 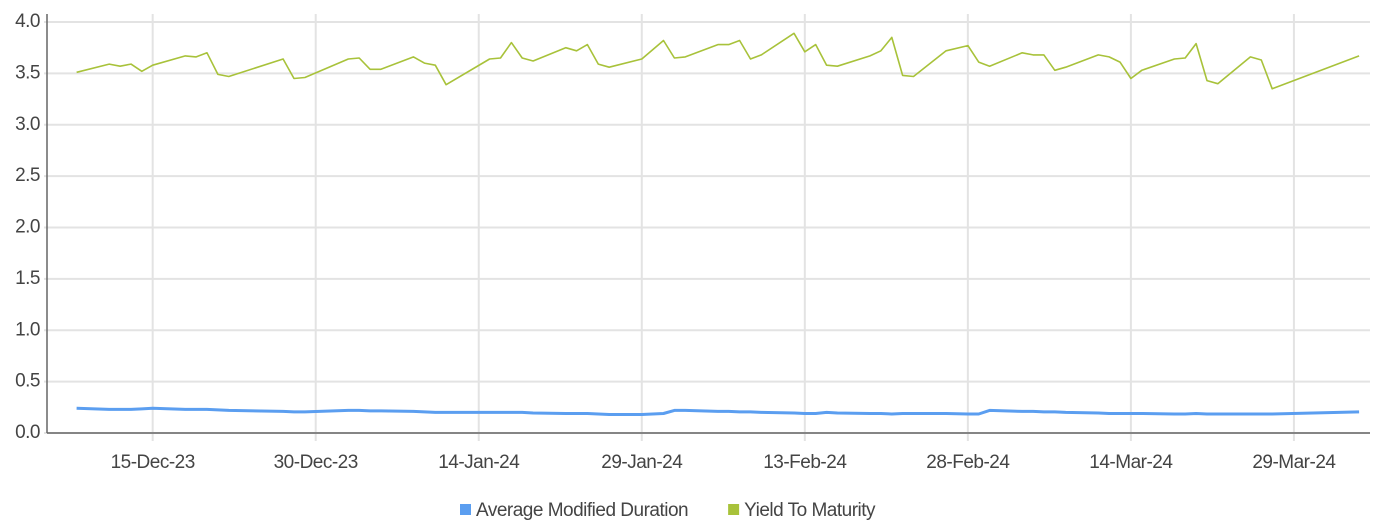 I want to click on x-tick-label: 29-Jan-24, so click(x=642, y=462).